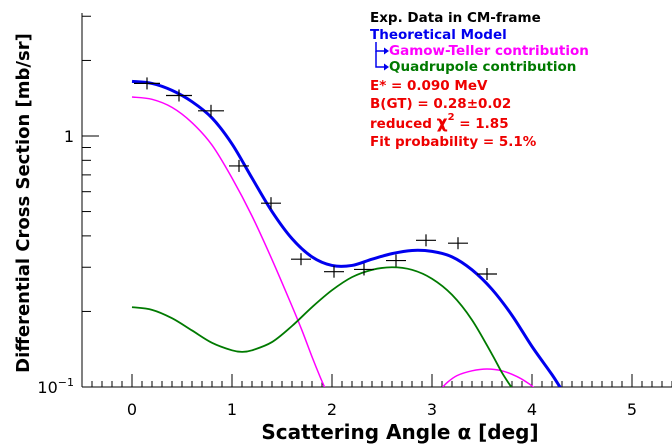 The image size is (672, 447). Describe the element at coordinates (379, 59) in the screenshot. I see `legend-quad-arrow` at that location.